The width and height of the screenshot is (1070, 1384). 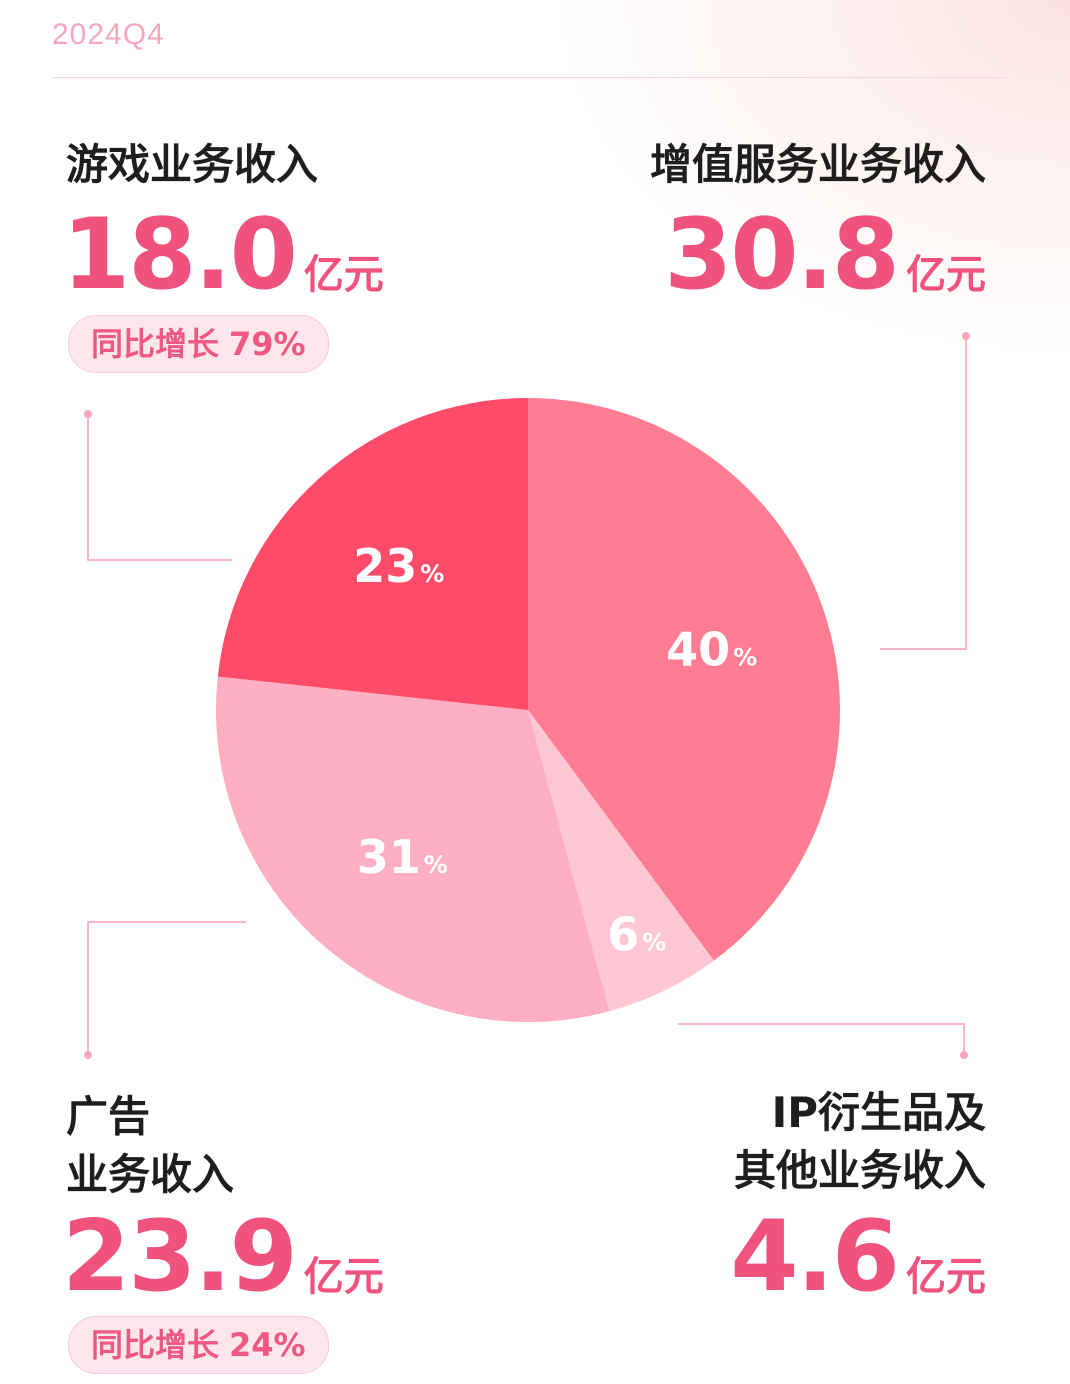 I want to click on games-revenue-unit: 亿元, so click(x=343, y=275).